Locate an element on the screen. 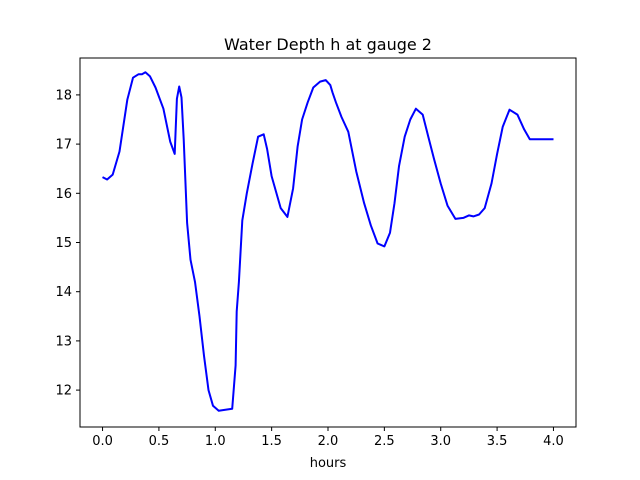 This screenshot has width=640, height=480. chart-title: Water Depth h at gauge 2 is located at coordinates (328, 44).